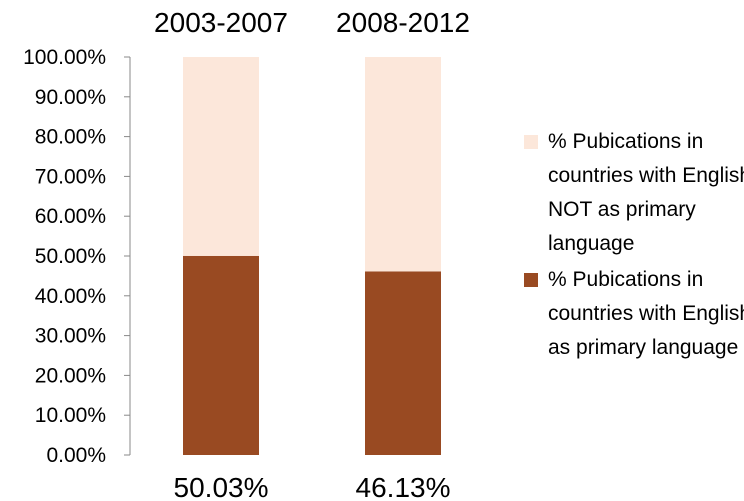  What do you see at coordinates (221, 22) in the screenshot?
I see `category-label: 2003-2007` at bounding box center [221, 22].